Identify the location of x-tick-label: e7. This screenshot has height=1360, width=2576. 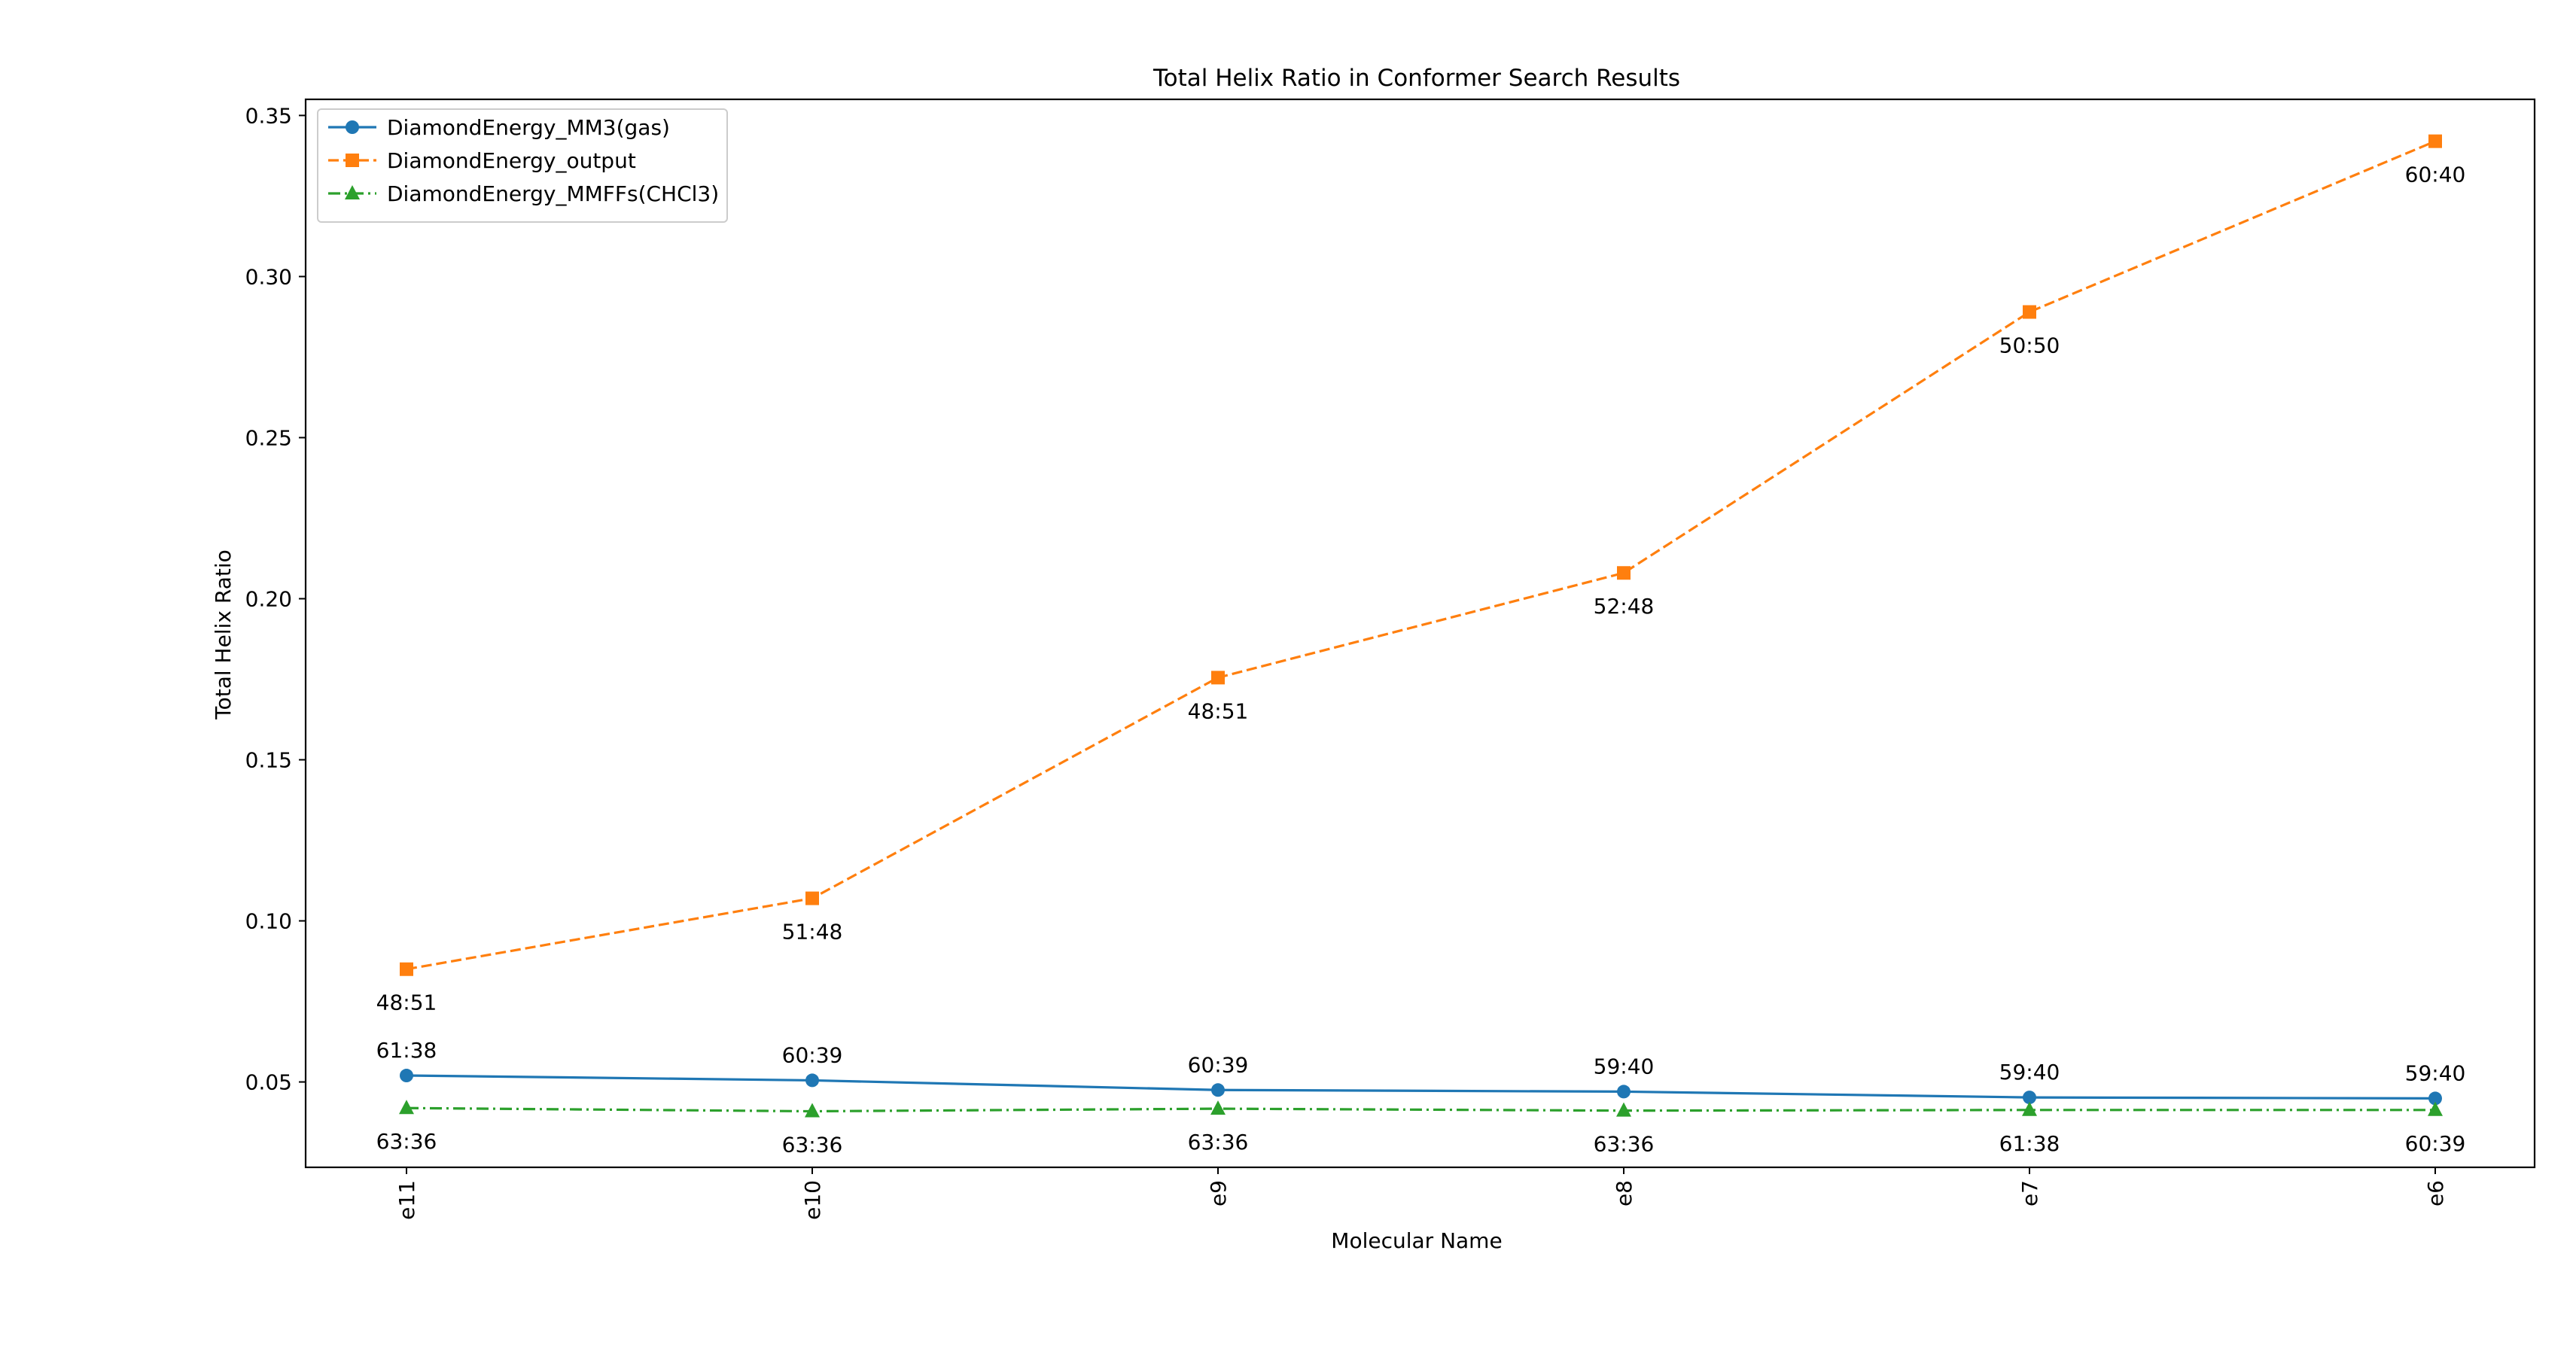
(2030, 1193).